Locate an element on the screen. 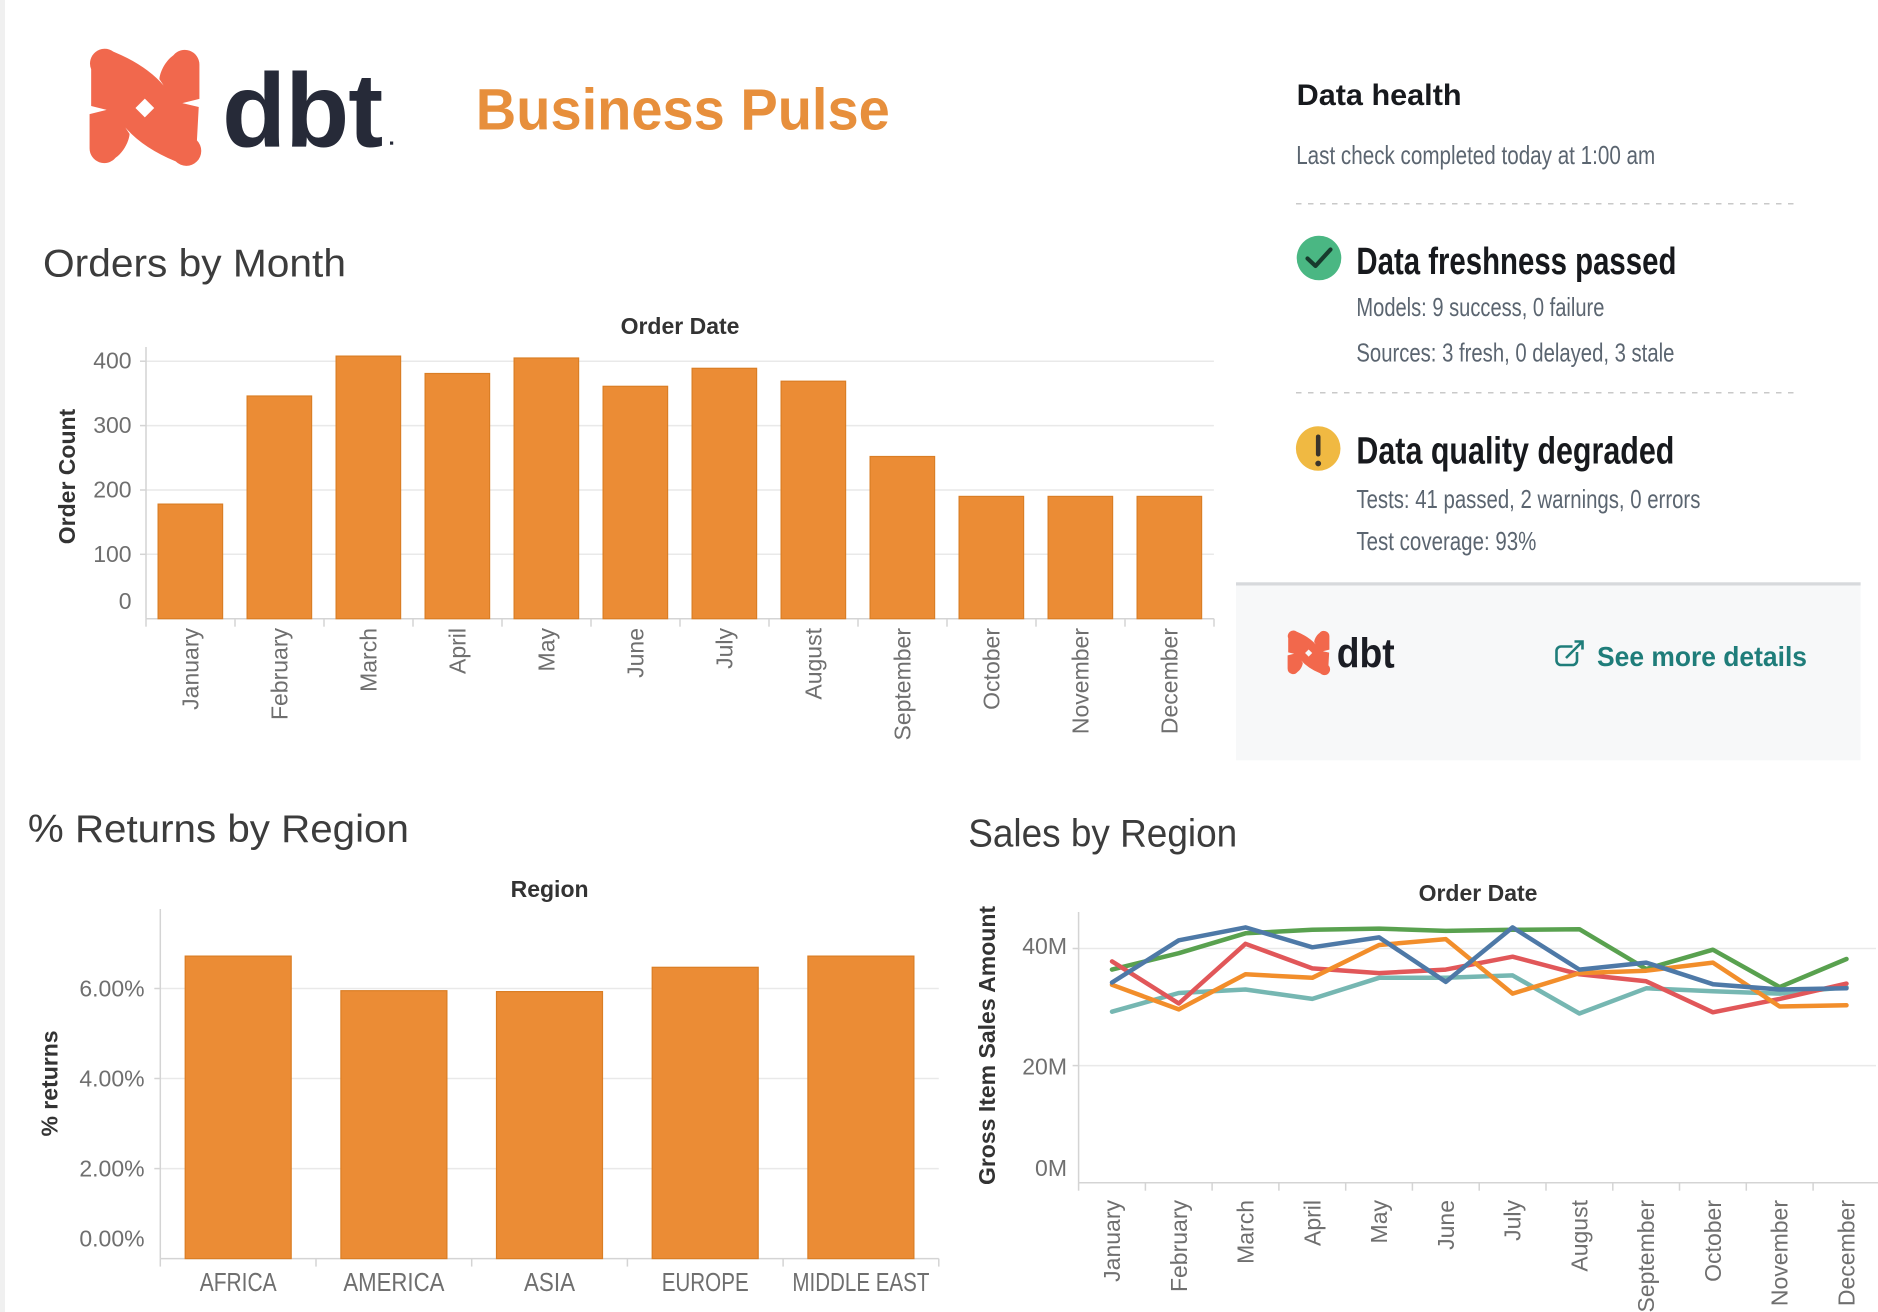  svg-text: 20M is located at coordinates (1044, 1066).